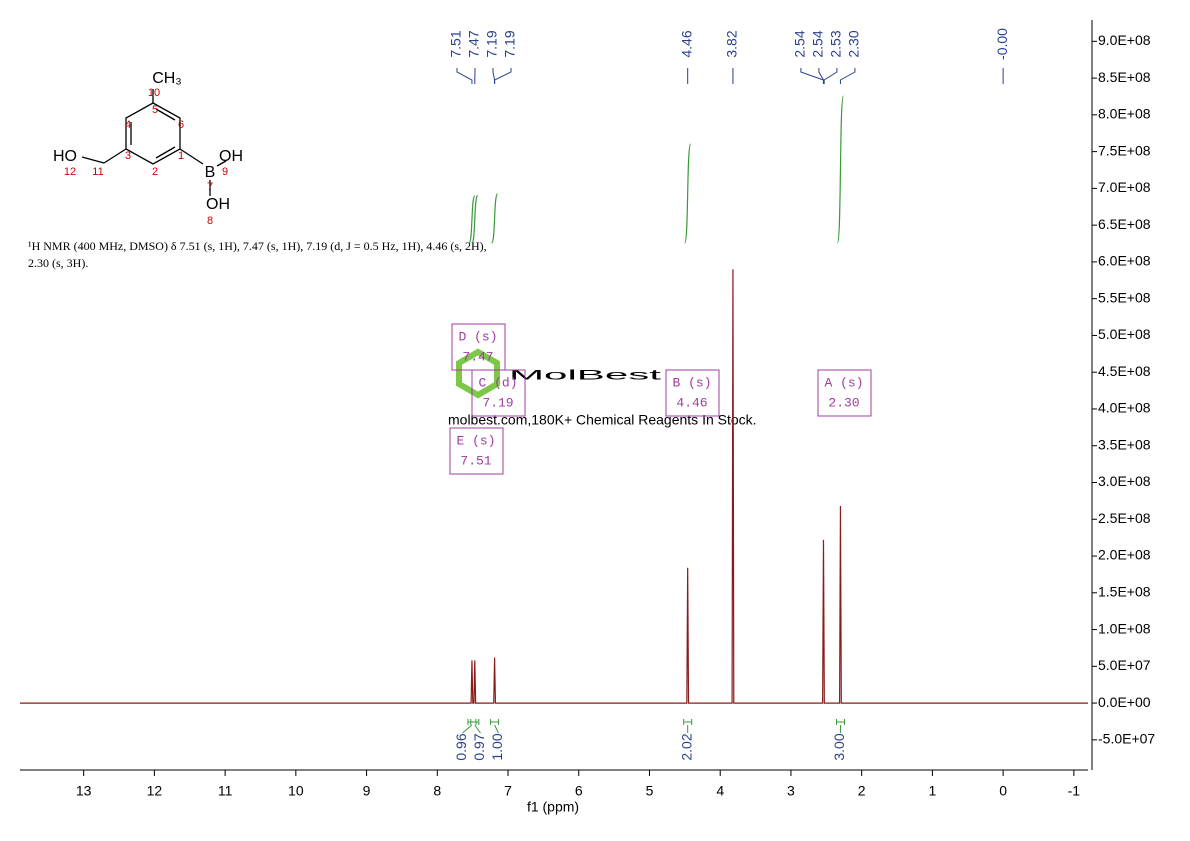 This screenshot has width=1190, height=841. I want to click on y-tick-label: 8.0E+08, so click(1124, 114).